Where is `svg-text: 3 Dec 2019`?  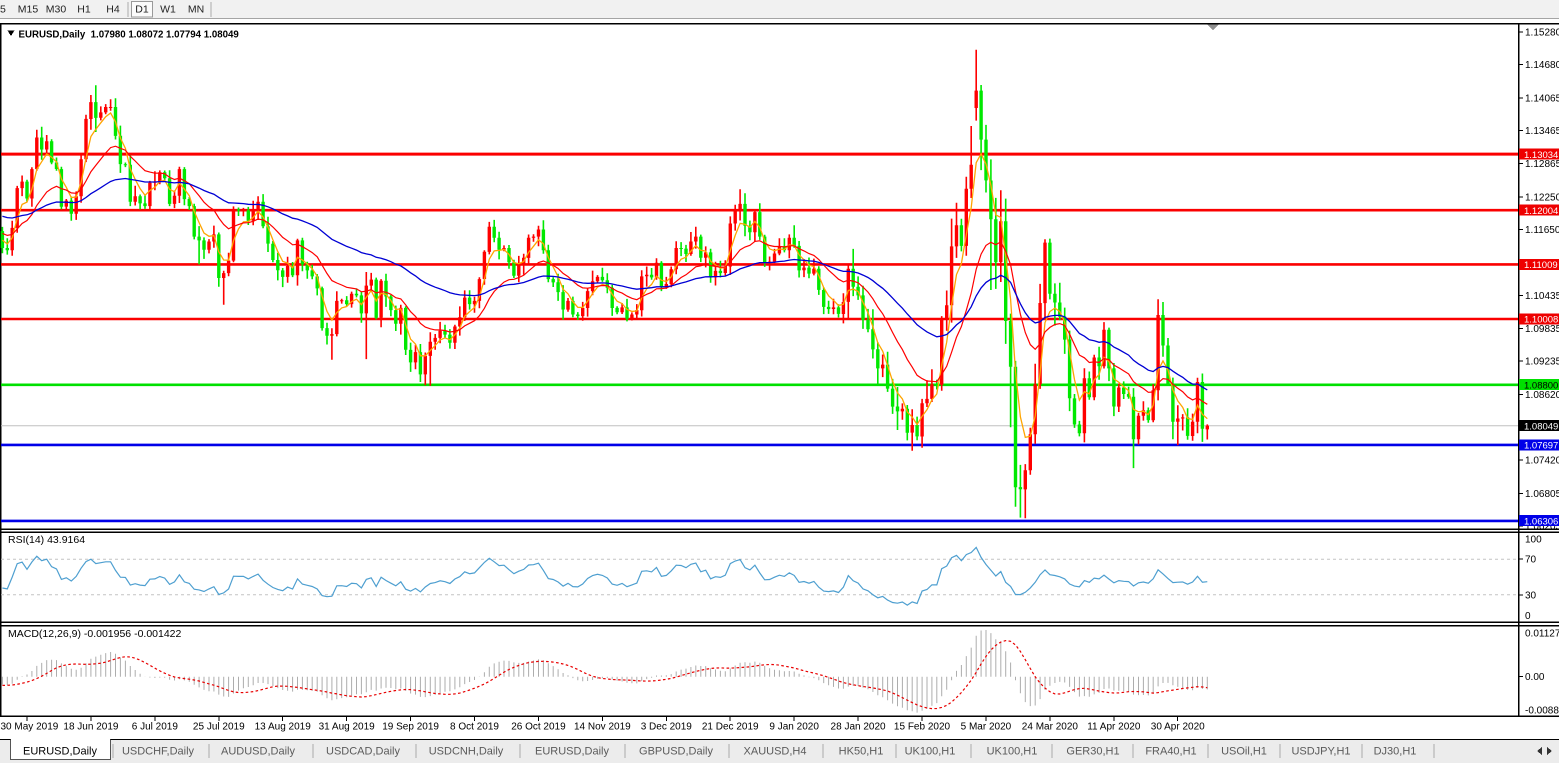 svg-text: 3 Dec 2019 is located at coordinates (667, 727).